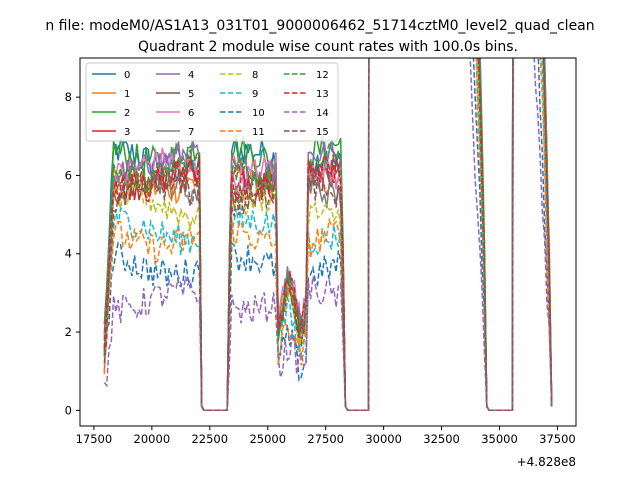 The height and width of the screenshot is (480, 640). I want to click on legend-label: 2, so click(127, 113).